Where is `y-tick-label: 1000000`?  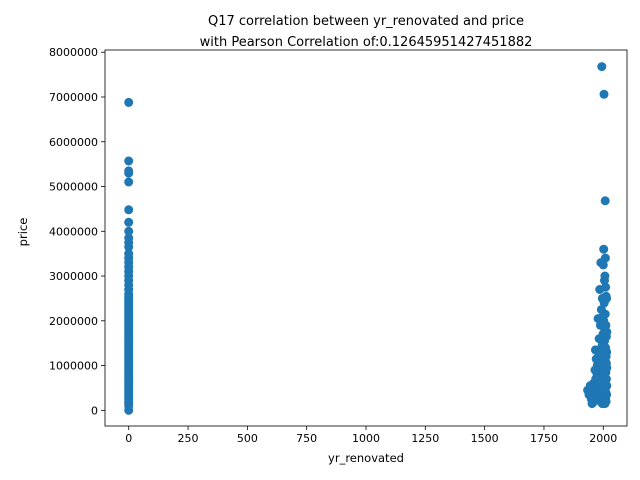
y-tick-label: 1000000 is located at coordinates (73, 366).